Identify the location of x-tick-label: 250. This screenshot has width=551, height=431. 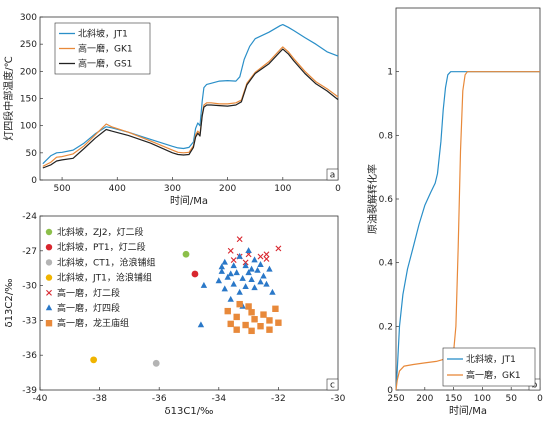
(395, 399).